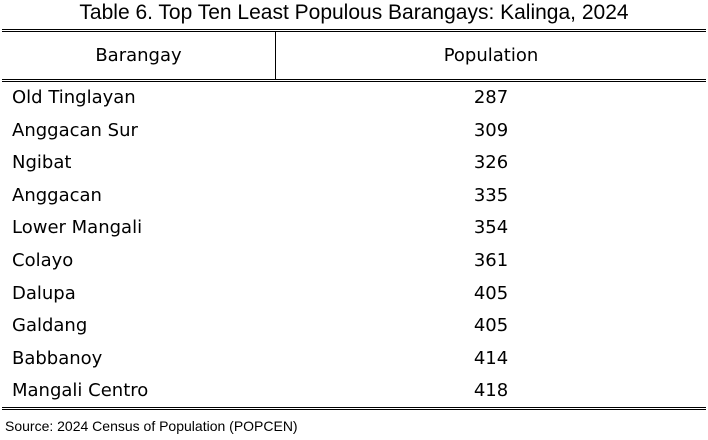  What do you see at coordinates (491, 228) in the screenshot?
I see `population-value: 354` at bounding box center [491, 228].